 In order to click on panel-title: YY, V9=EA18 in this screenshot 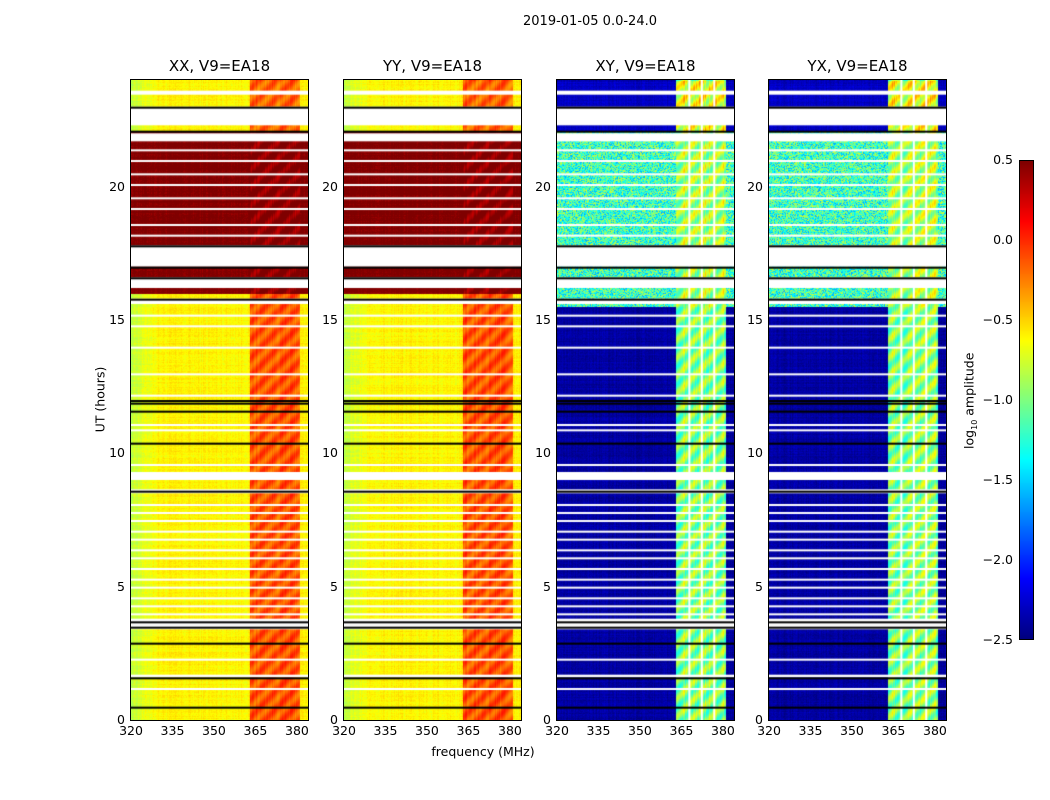, I will do `click(432, 66)`.